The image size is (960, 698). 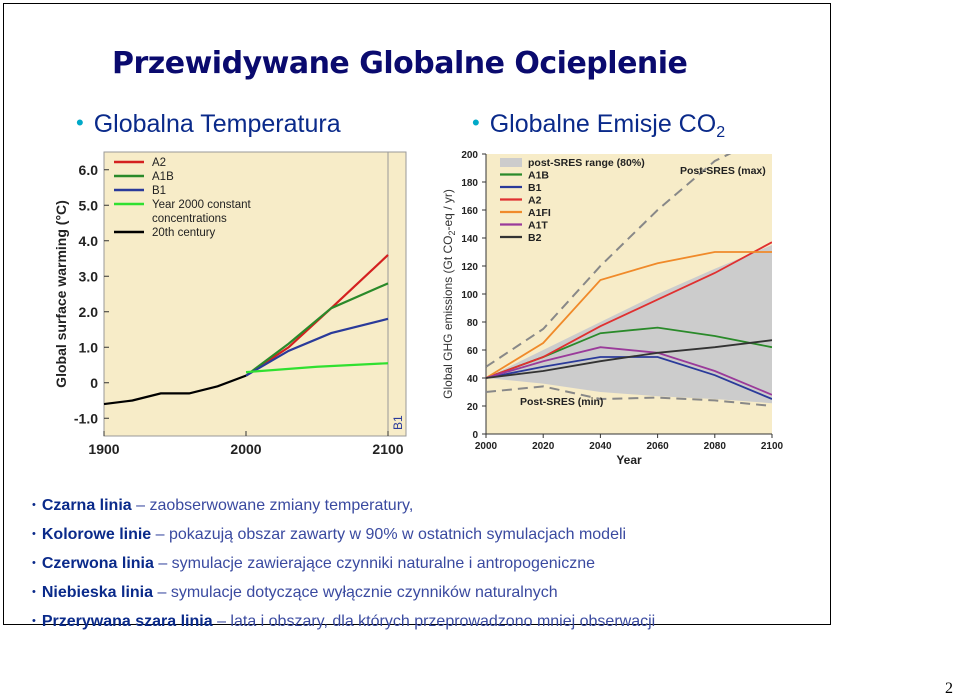 I want to click on y-axis-label: Global surface warming (°C), so click(x=61, y=294).